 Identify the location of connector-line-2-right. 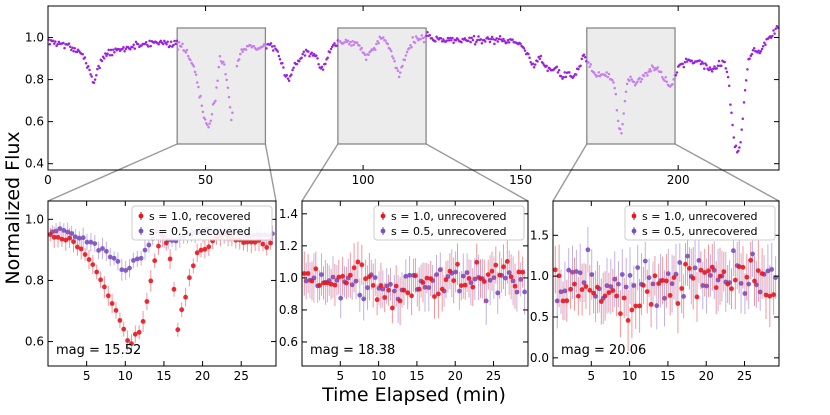
(477, 172).